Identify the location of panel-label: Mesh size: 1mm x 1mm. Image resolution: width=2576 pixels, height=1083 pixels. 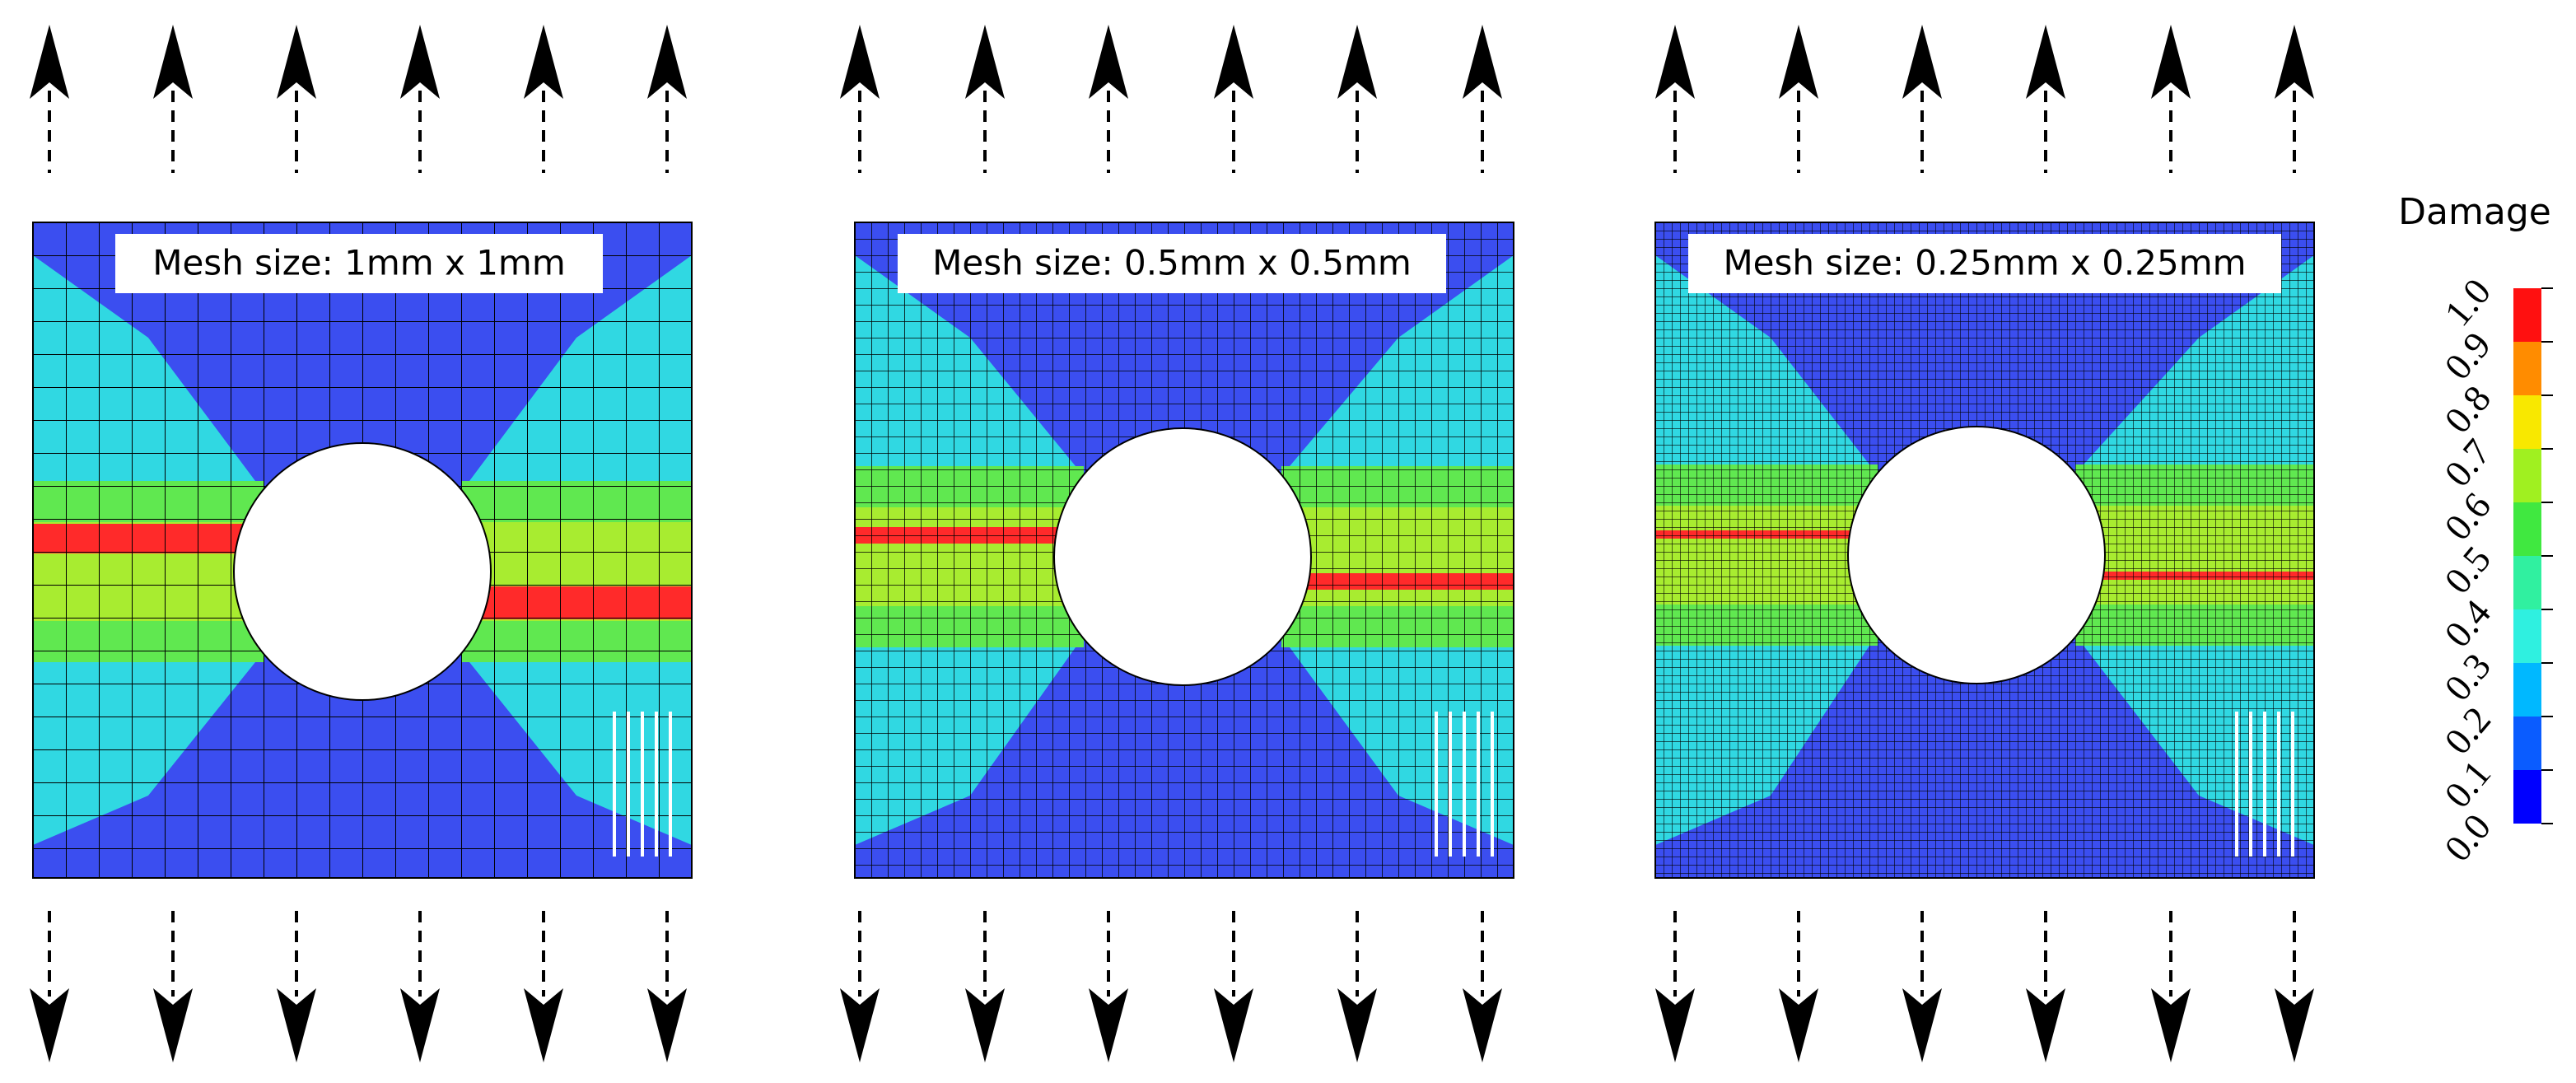
(359, 263).